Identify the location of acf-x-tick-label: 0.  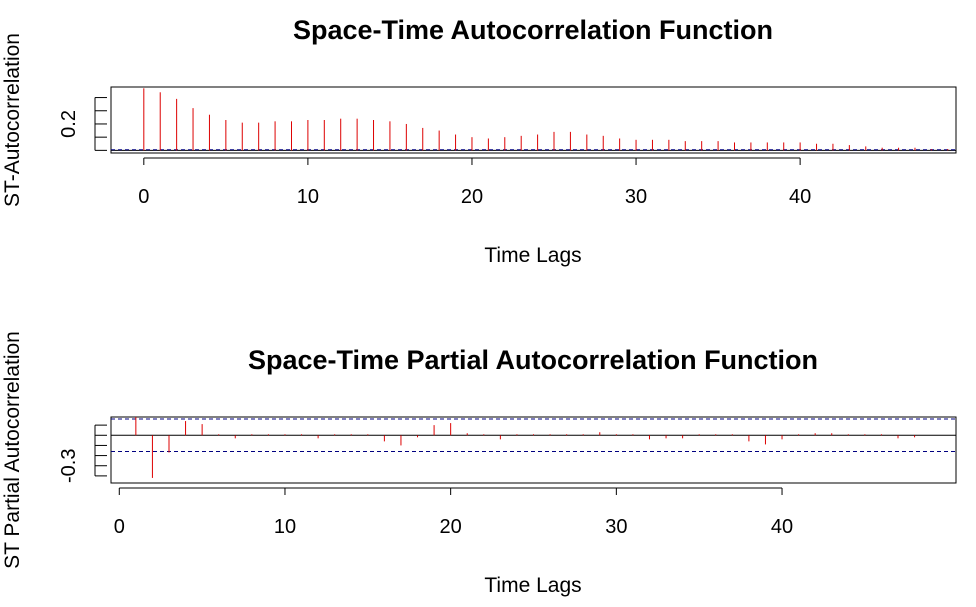
(143, 197).